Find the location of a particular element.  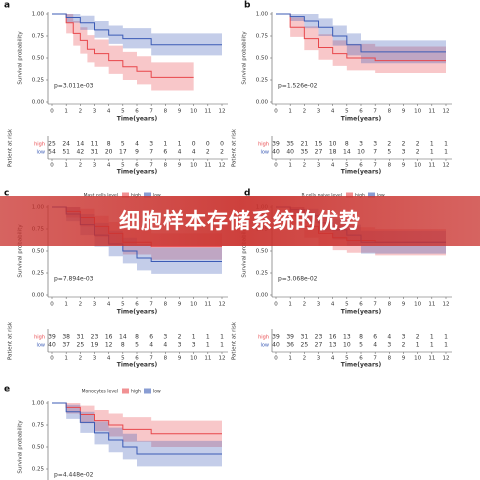

risk-count: 0 is located at coordinates (208, 144).